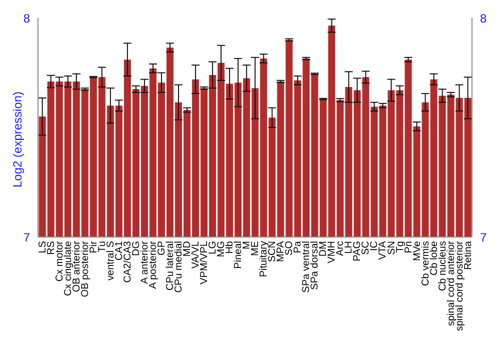  I want to click on x-tick-label: CA1, so click(119, 250).